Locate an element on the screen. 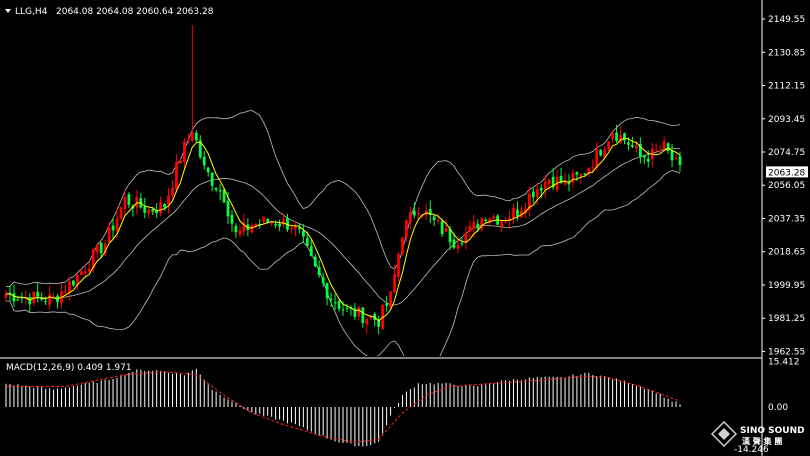  price-tick-label: 1981.25 is located at coordinates (786, 319).